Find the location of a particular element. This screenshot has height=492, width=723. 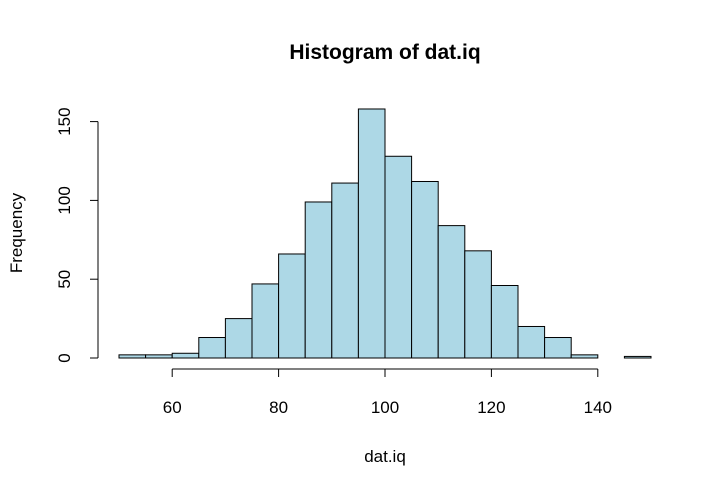

y-tick-label-100: 100 is located at coordinates (64, 200).